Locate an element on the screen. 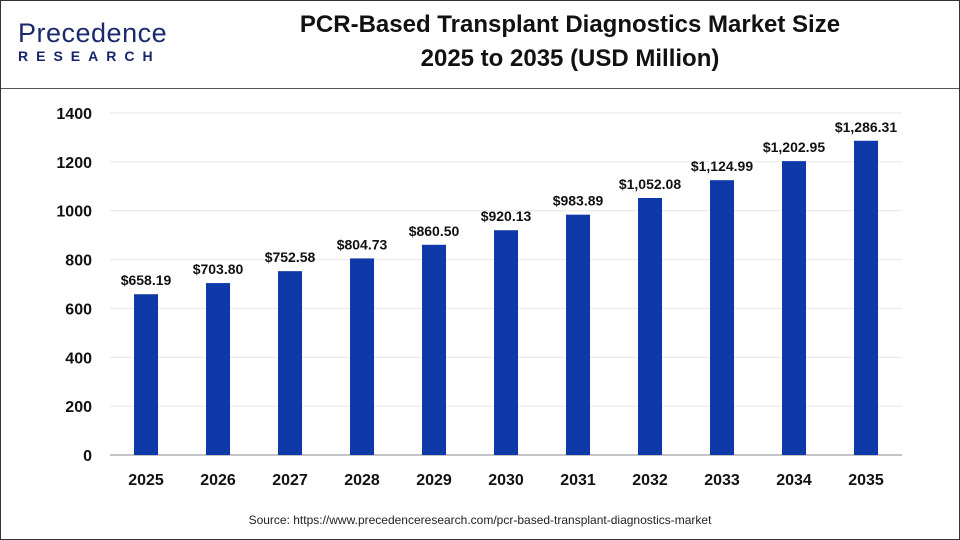 This screenshot has width=960, height=540. y-tick-label: 200 is located at coordinates (78, 407).